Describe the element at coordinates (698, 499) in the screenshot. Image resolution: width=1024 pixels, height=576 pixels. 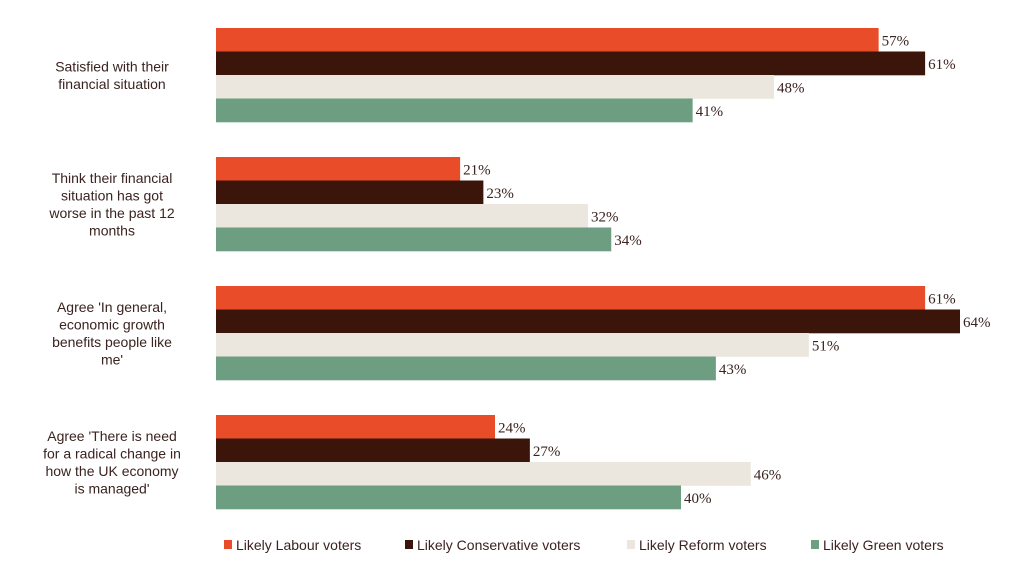
I see `data-label: 40%` at that location.